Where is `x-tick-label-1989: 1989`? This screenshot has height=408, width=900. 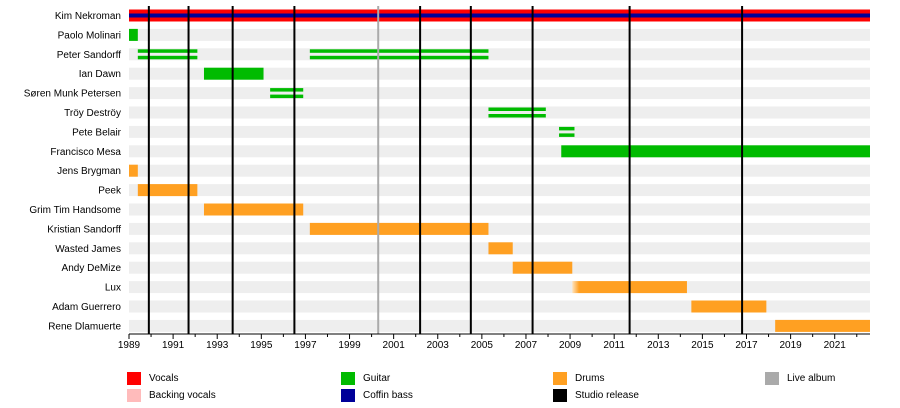
x-tick-label-1989: 1989 is located at coordinates (129, 345).